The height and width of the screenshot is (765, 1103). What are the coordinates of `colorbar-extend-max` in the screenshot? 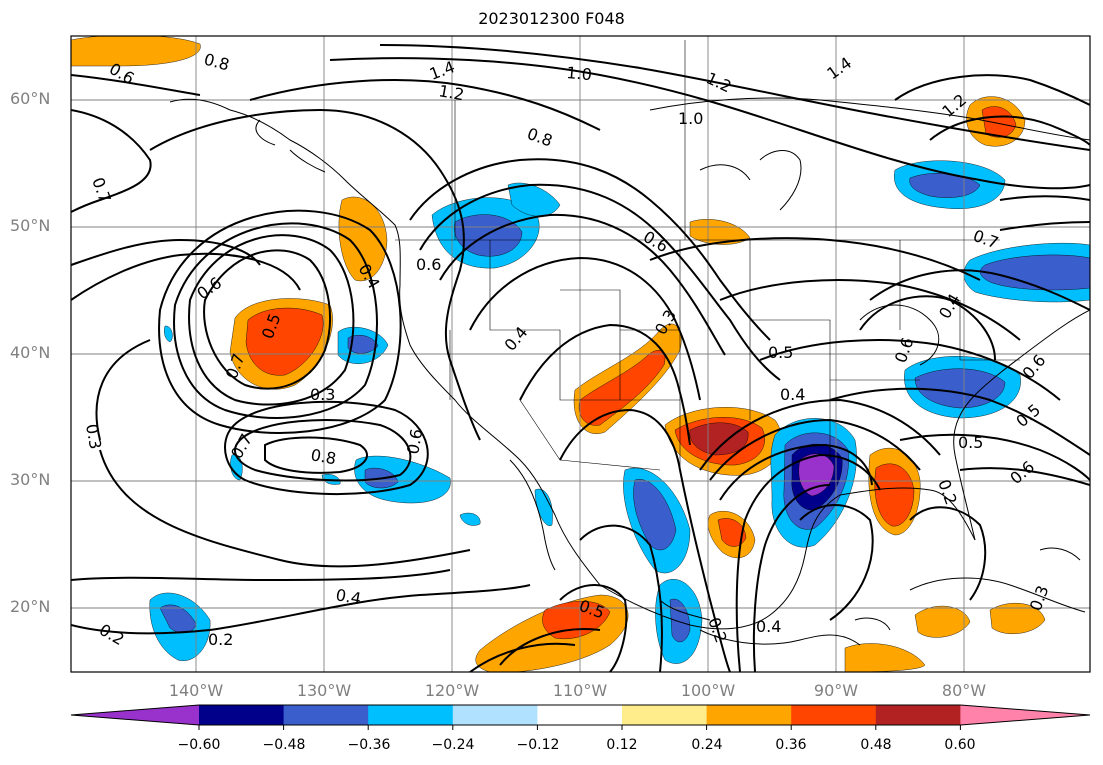 It's located at (1025, 715).